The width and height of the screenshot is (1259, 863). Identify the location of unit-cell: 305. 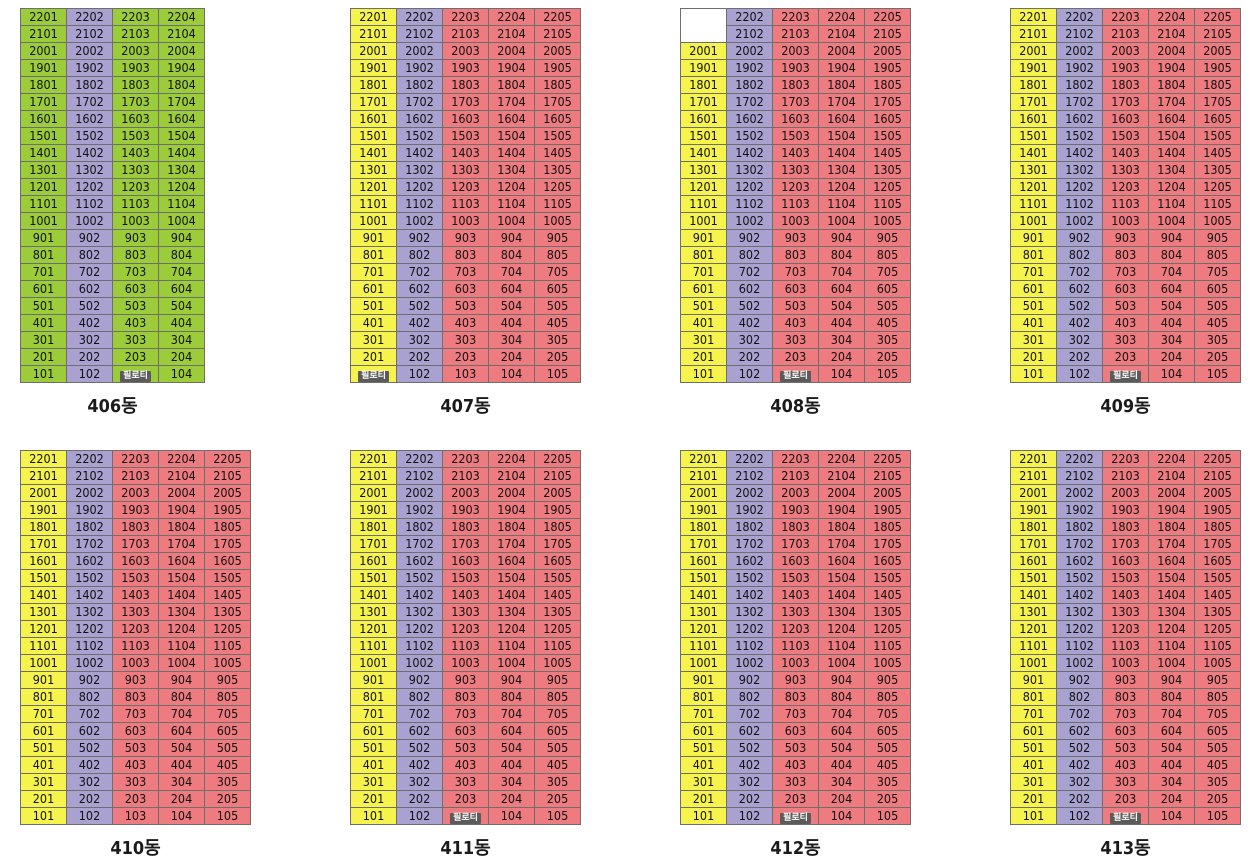
(1217, 782).